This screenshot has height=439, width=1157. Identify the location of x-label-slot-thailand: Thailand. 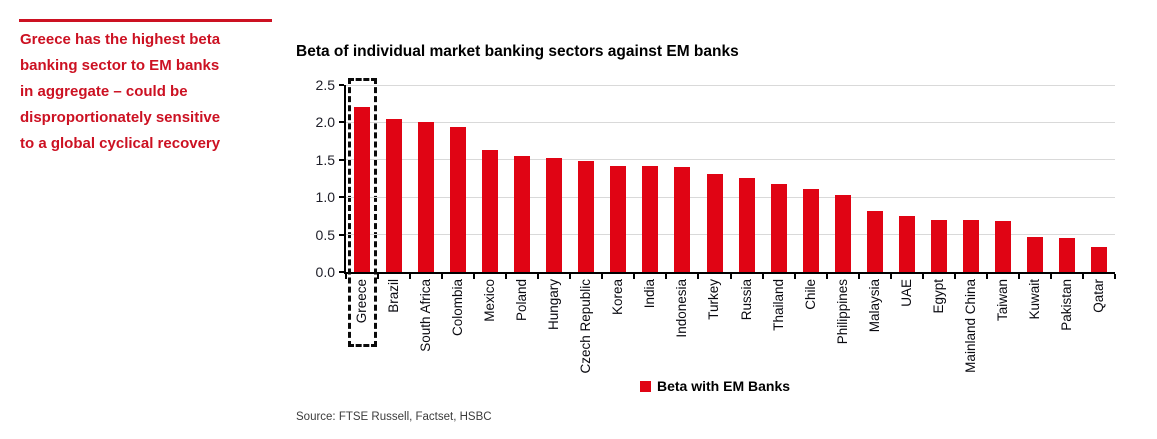
(779, 326).